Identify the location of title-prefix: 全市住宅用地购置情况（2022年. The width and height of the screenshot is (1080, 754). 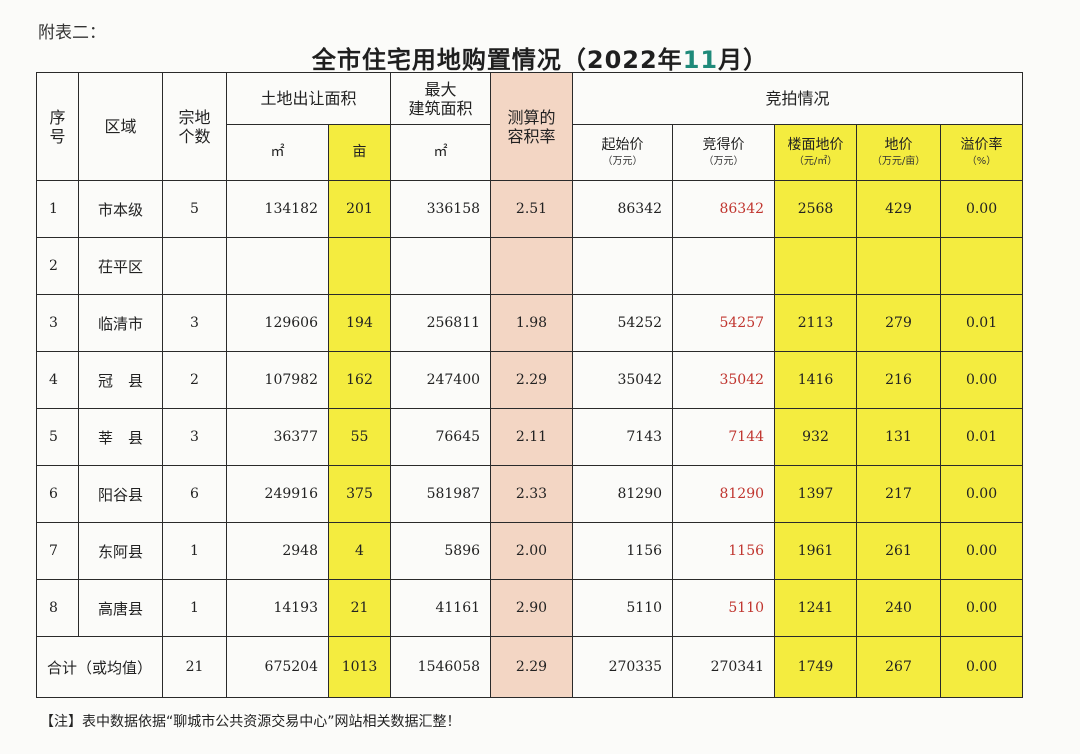
(497, 60).